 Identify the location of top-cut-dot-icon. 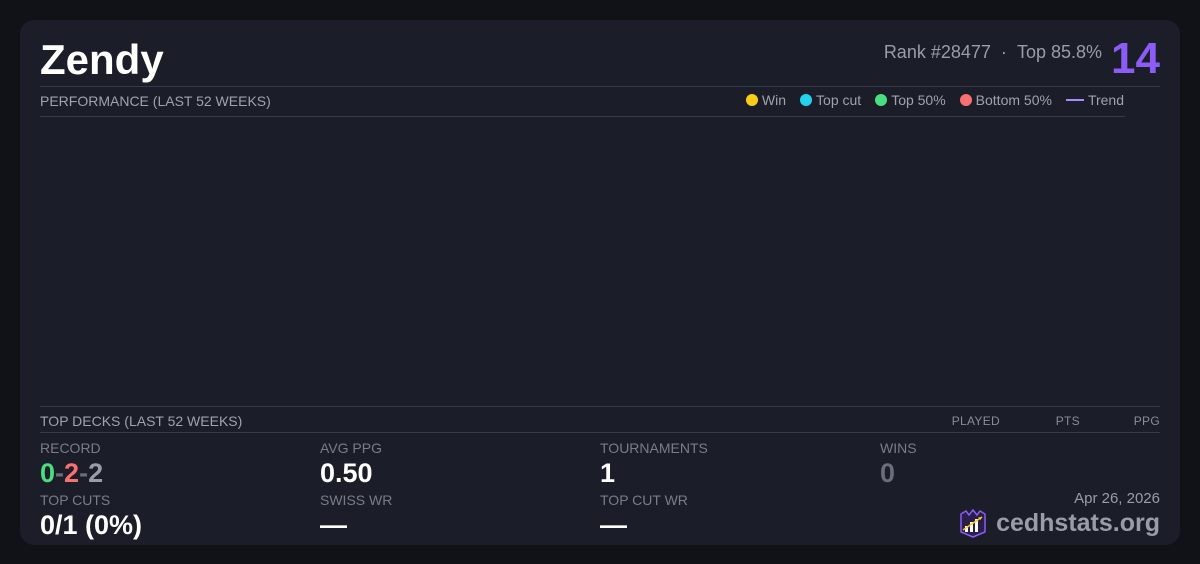
(806, 100).